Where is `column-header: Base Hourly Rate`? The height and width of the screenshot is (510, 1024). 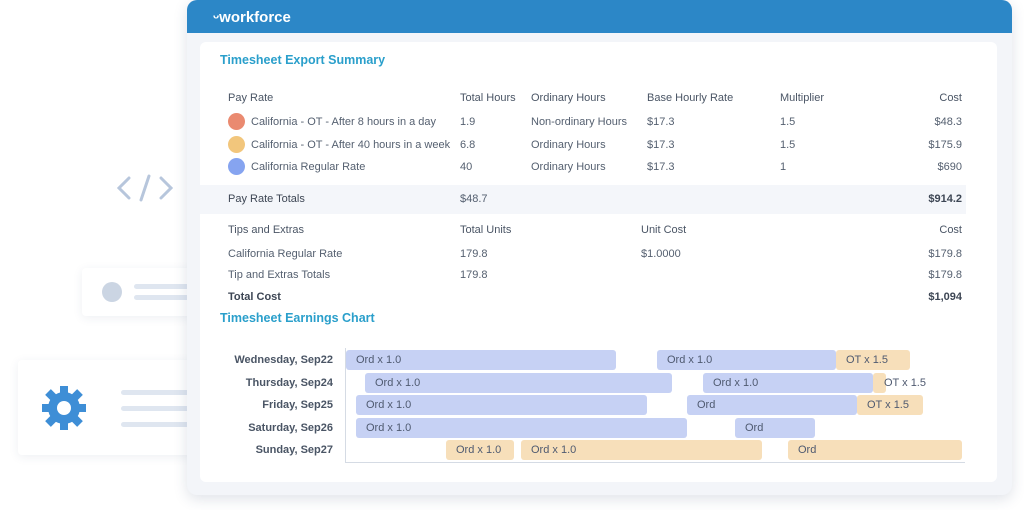 column-header: Base Hourly Rate is located at coordinates (690, 98).